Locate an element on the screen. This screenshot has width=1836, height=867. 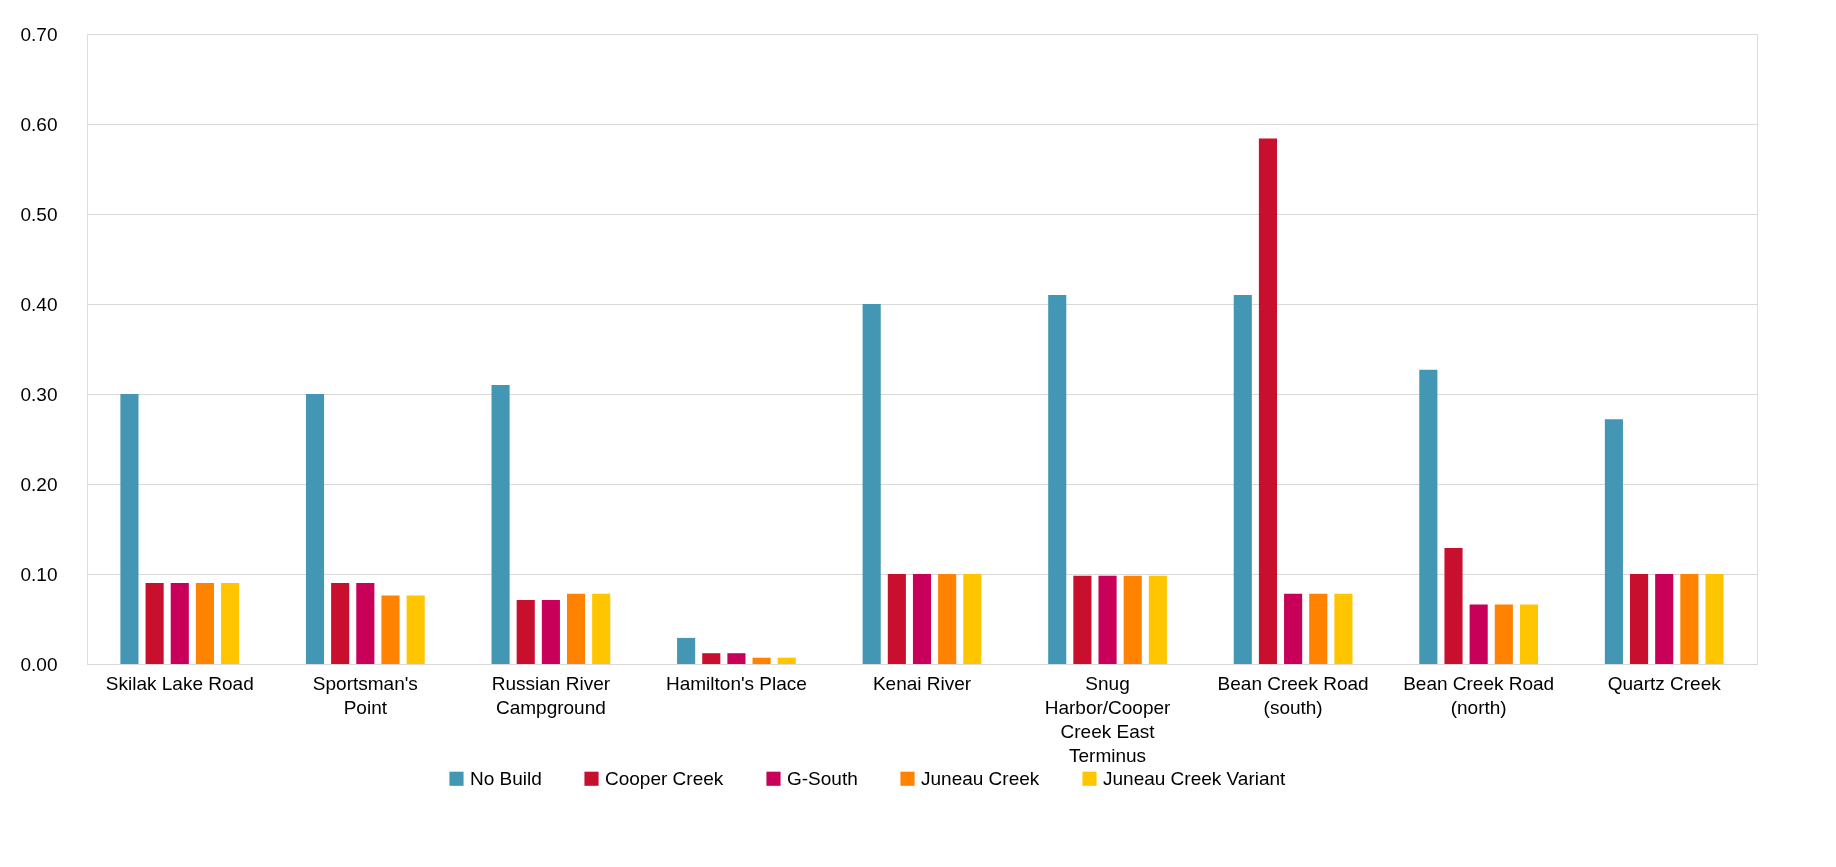
x-tick-label: Snug Harbor/Cooper Creek East Terminus is located at coordinates (1108, 719).